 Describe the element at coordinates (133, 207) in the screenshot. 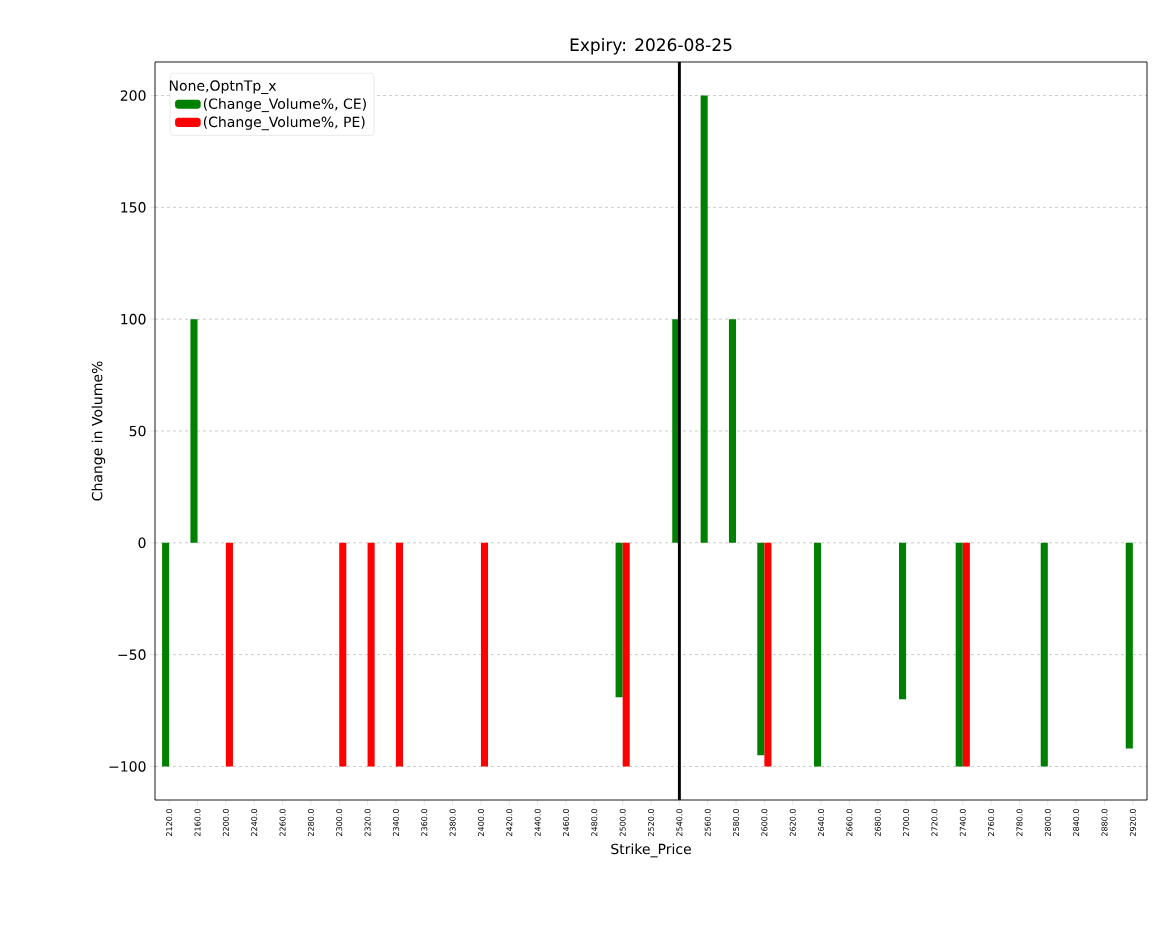

I see `y-tick-label: 150` at that location.